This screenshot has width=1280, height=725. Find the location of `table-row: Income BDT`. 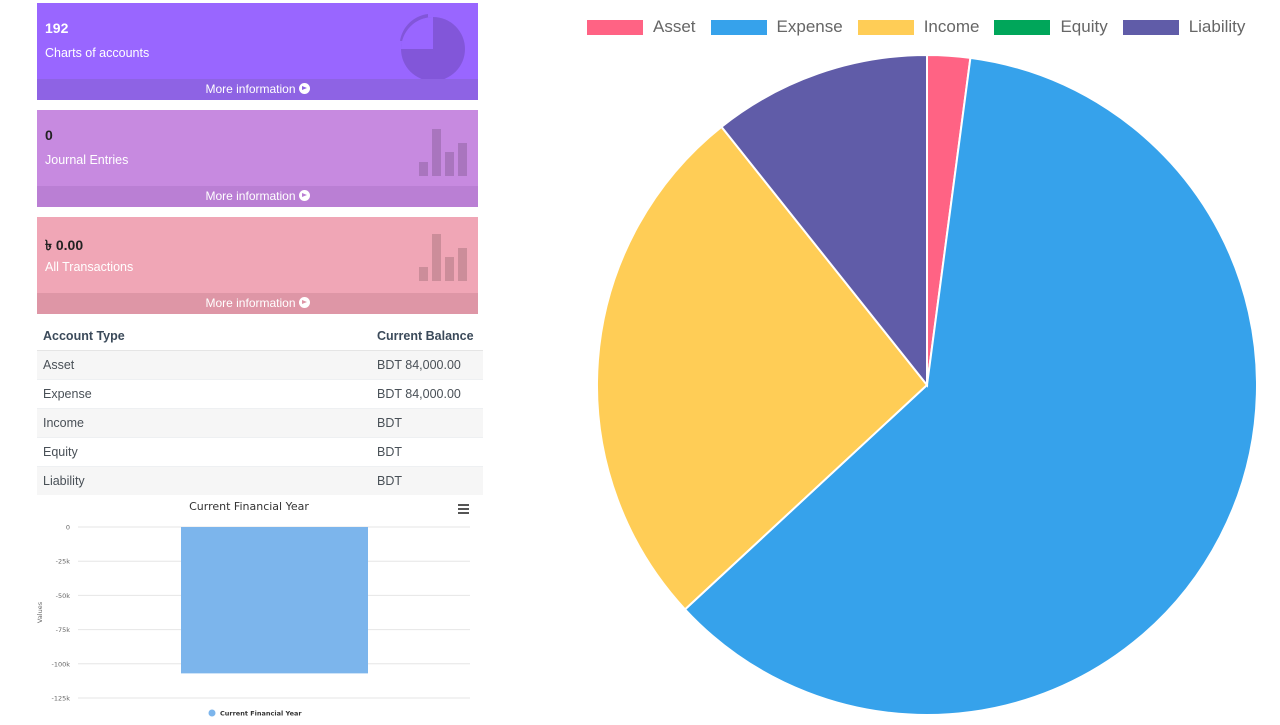

table-row: Income BDT is located at coordinates (260, 423).